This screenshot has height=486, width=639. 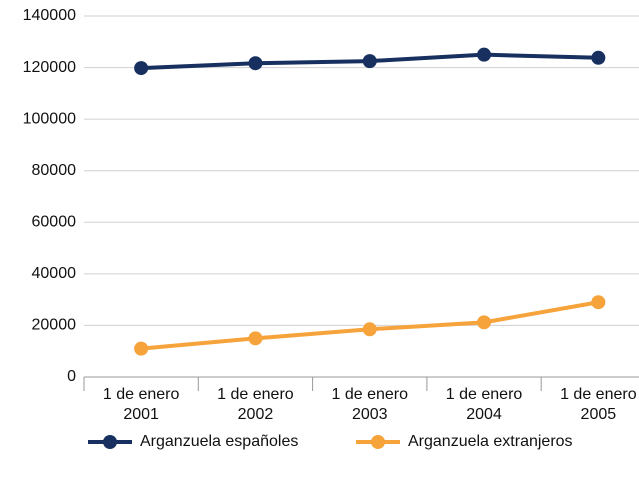 What do you see at coordinates (54, 222) in the screenshot?
I see `y-tick-label: 60000` at bounding box center [54, 222].